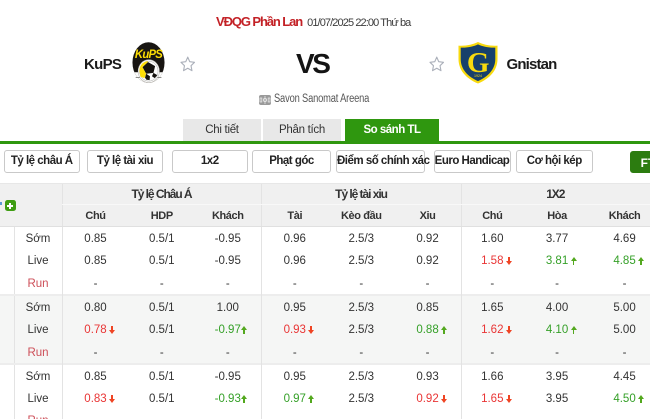 The image size is (650, 419). I want to click on svg-text: 1924, so click(478, 76).